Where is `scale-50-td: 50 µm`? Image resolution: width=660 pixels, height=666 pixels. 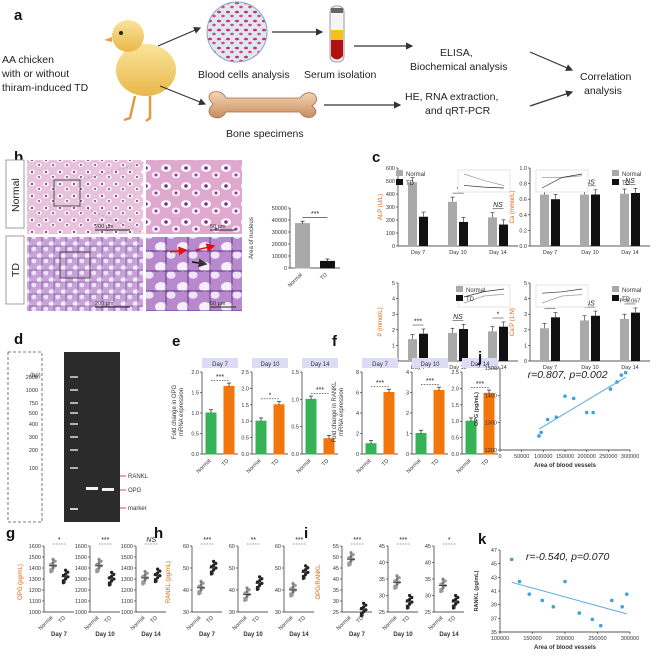 scale-50-td: 50 µm is located at coordinates (218, 304).